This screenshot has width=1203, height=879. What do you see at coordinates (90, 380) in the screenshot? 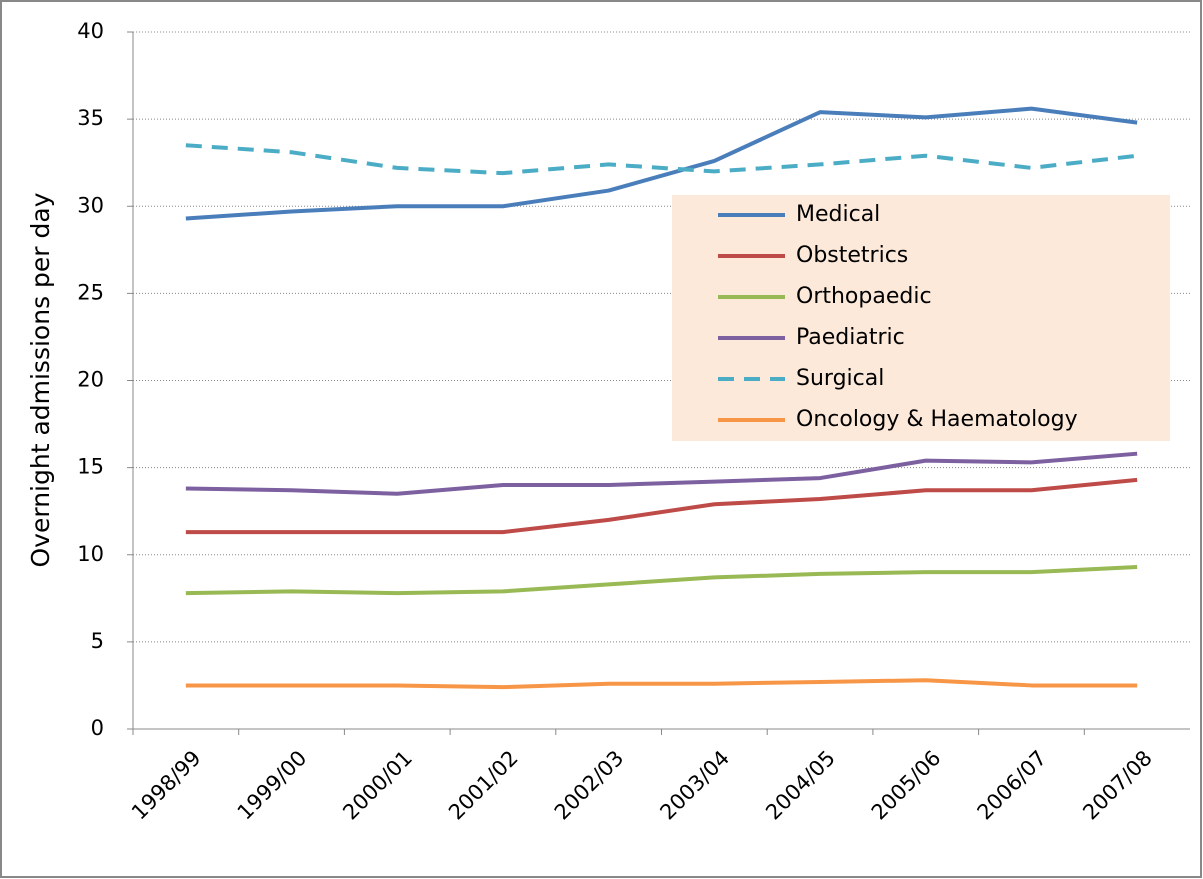
I see `y-tick-label: 20` at bounding box center [90, 380].